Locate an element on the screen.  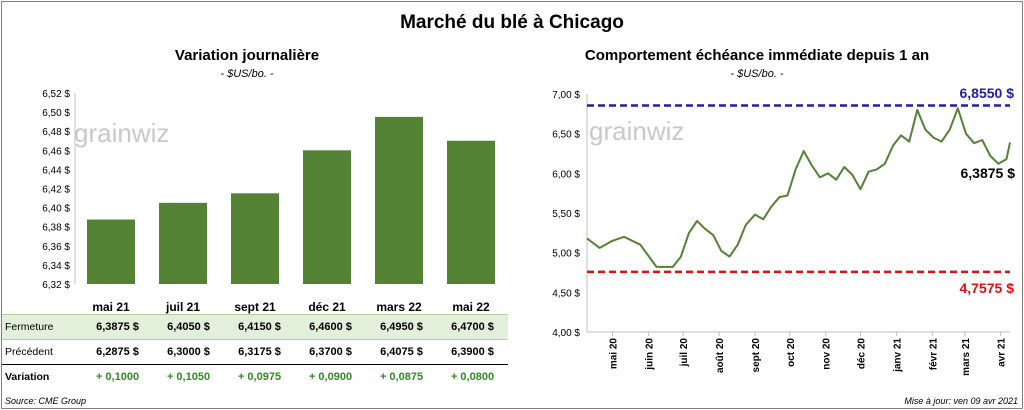
x-tick-label: août 20 is located at coordinates (720, 355).